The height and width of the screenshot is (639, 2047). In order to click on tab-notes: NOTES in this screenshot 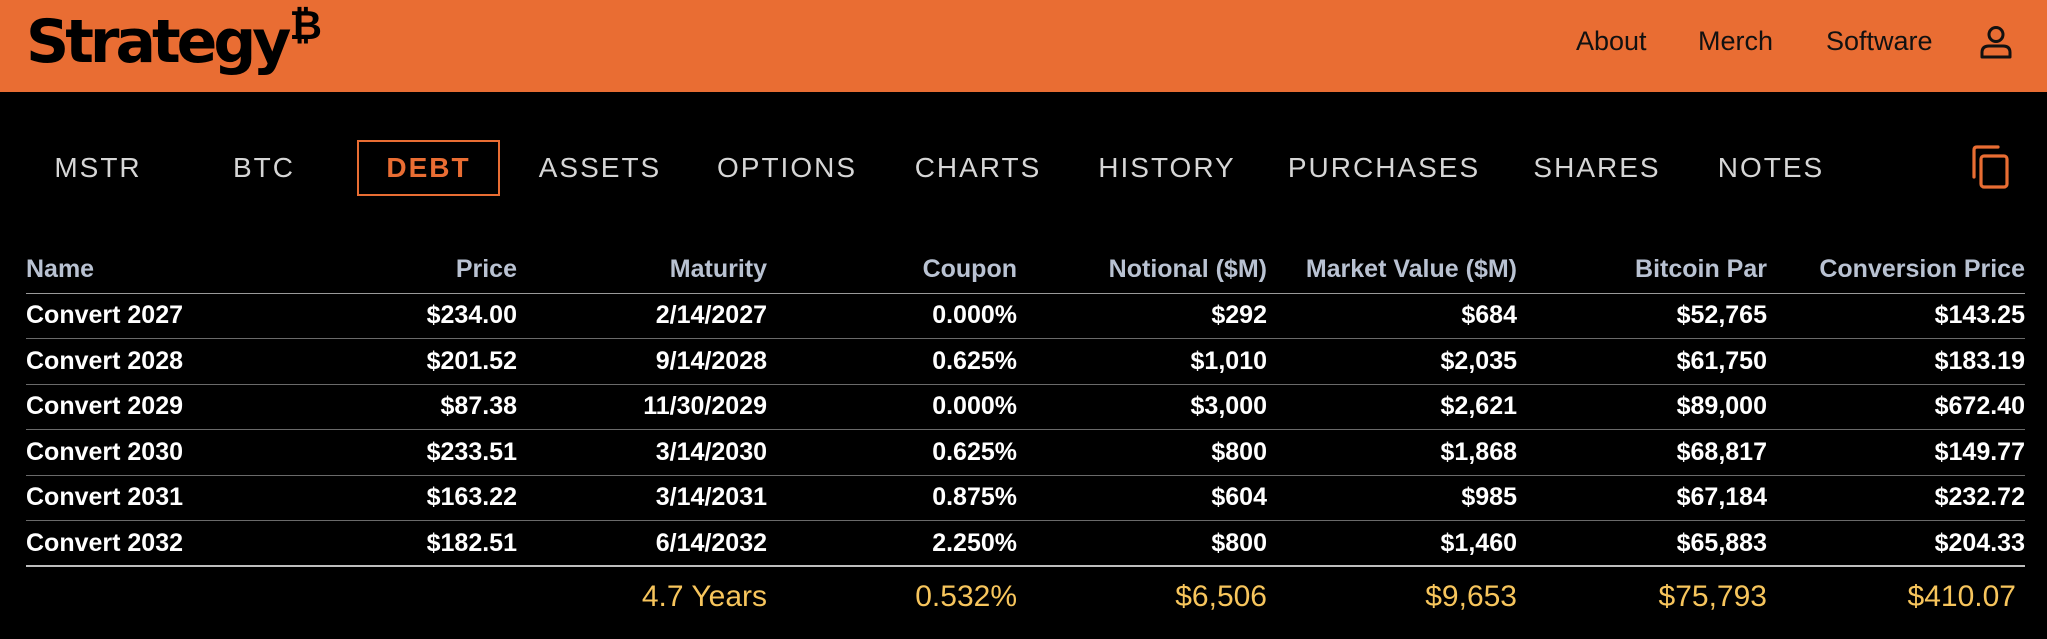, I will do `click(1771, 167)`.